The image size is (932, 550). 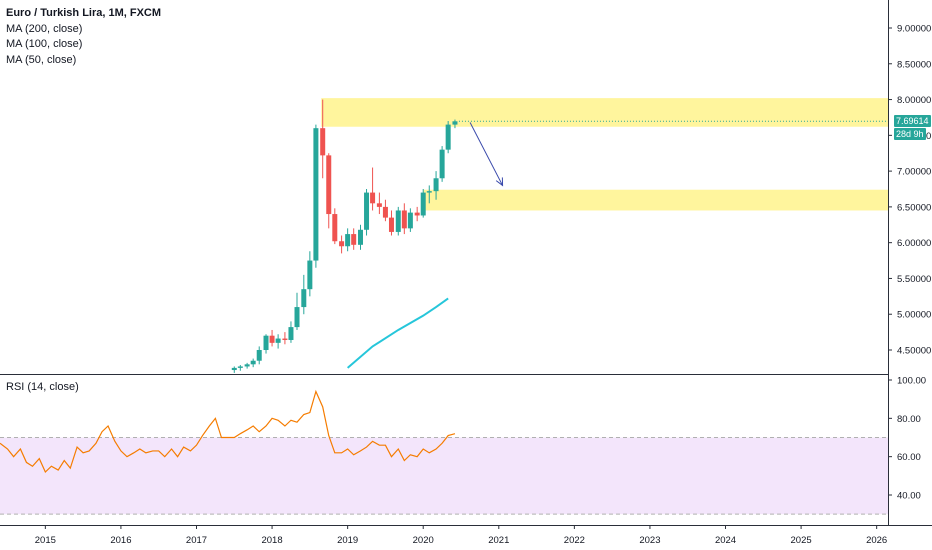 What do you see at coordinates (914, 172) in the screenshot?
I see `price-tick-label-6: 7.00000` at bounding box center [914, 172].